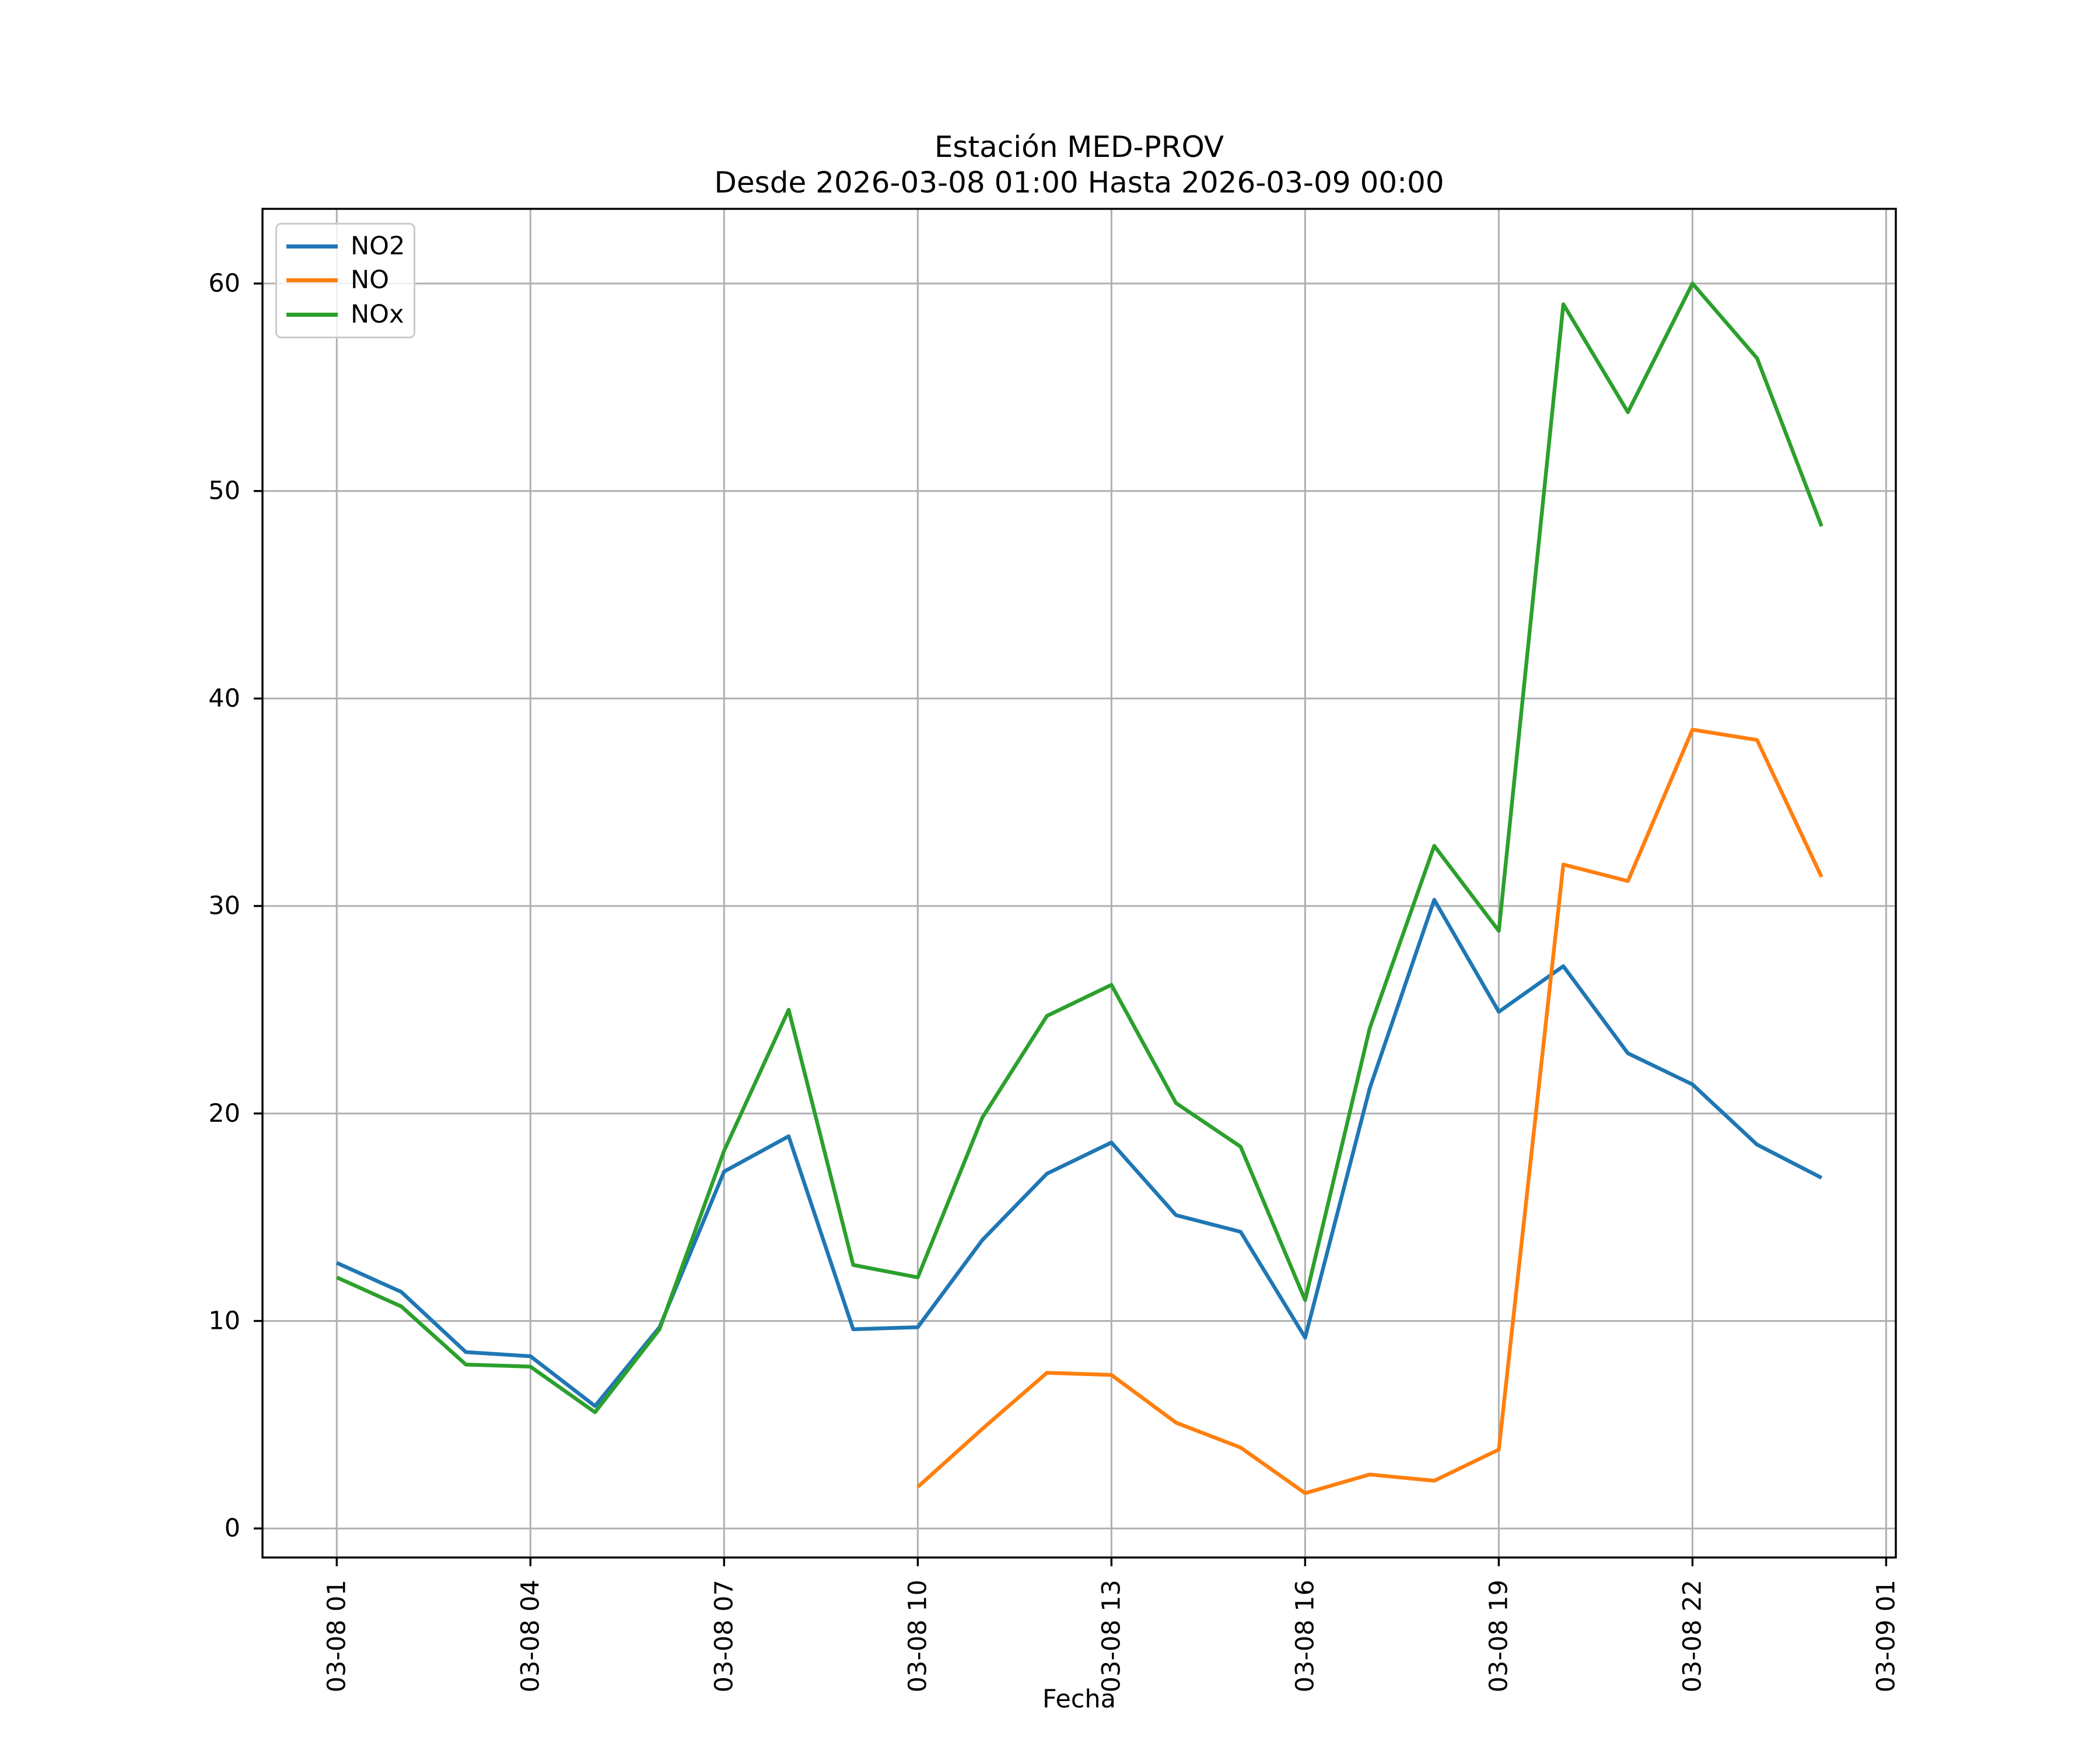 Image resolution: width=2100 pixels, height=1750 pixels. What do you see at coordinates (530, 1636) in the screenshot?
I see `x-tick-label: 03-08 04` at bounding box center [530, 1636].